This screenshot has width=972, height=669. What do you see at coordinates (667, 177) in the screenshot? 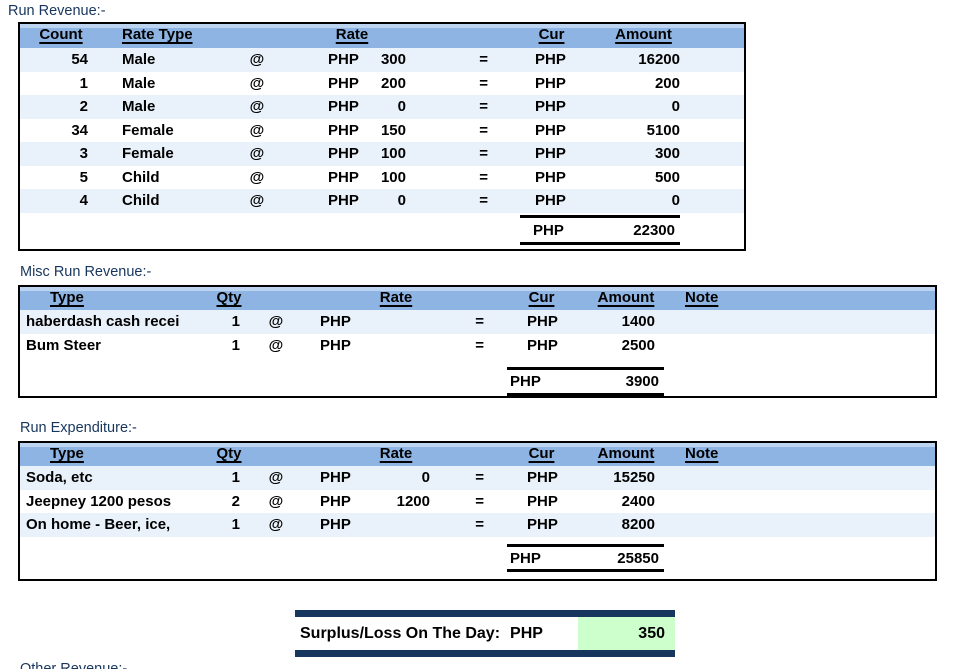
I see `amount-cell: 500` at bounding box center [667, 177].